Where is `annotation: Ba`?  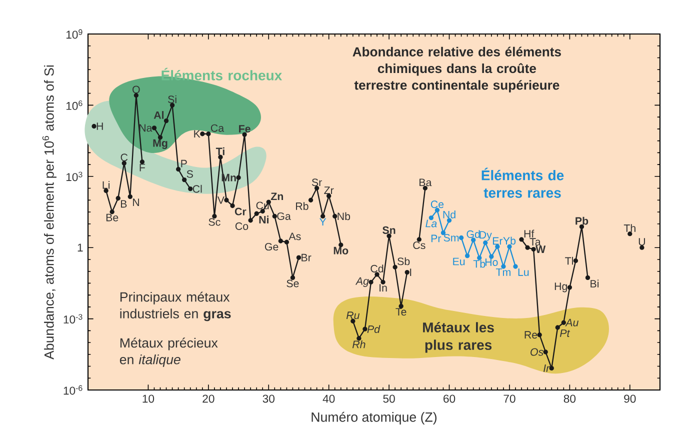
annotation: Ba is located at coordinates (426, 182).